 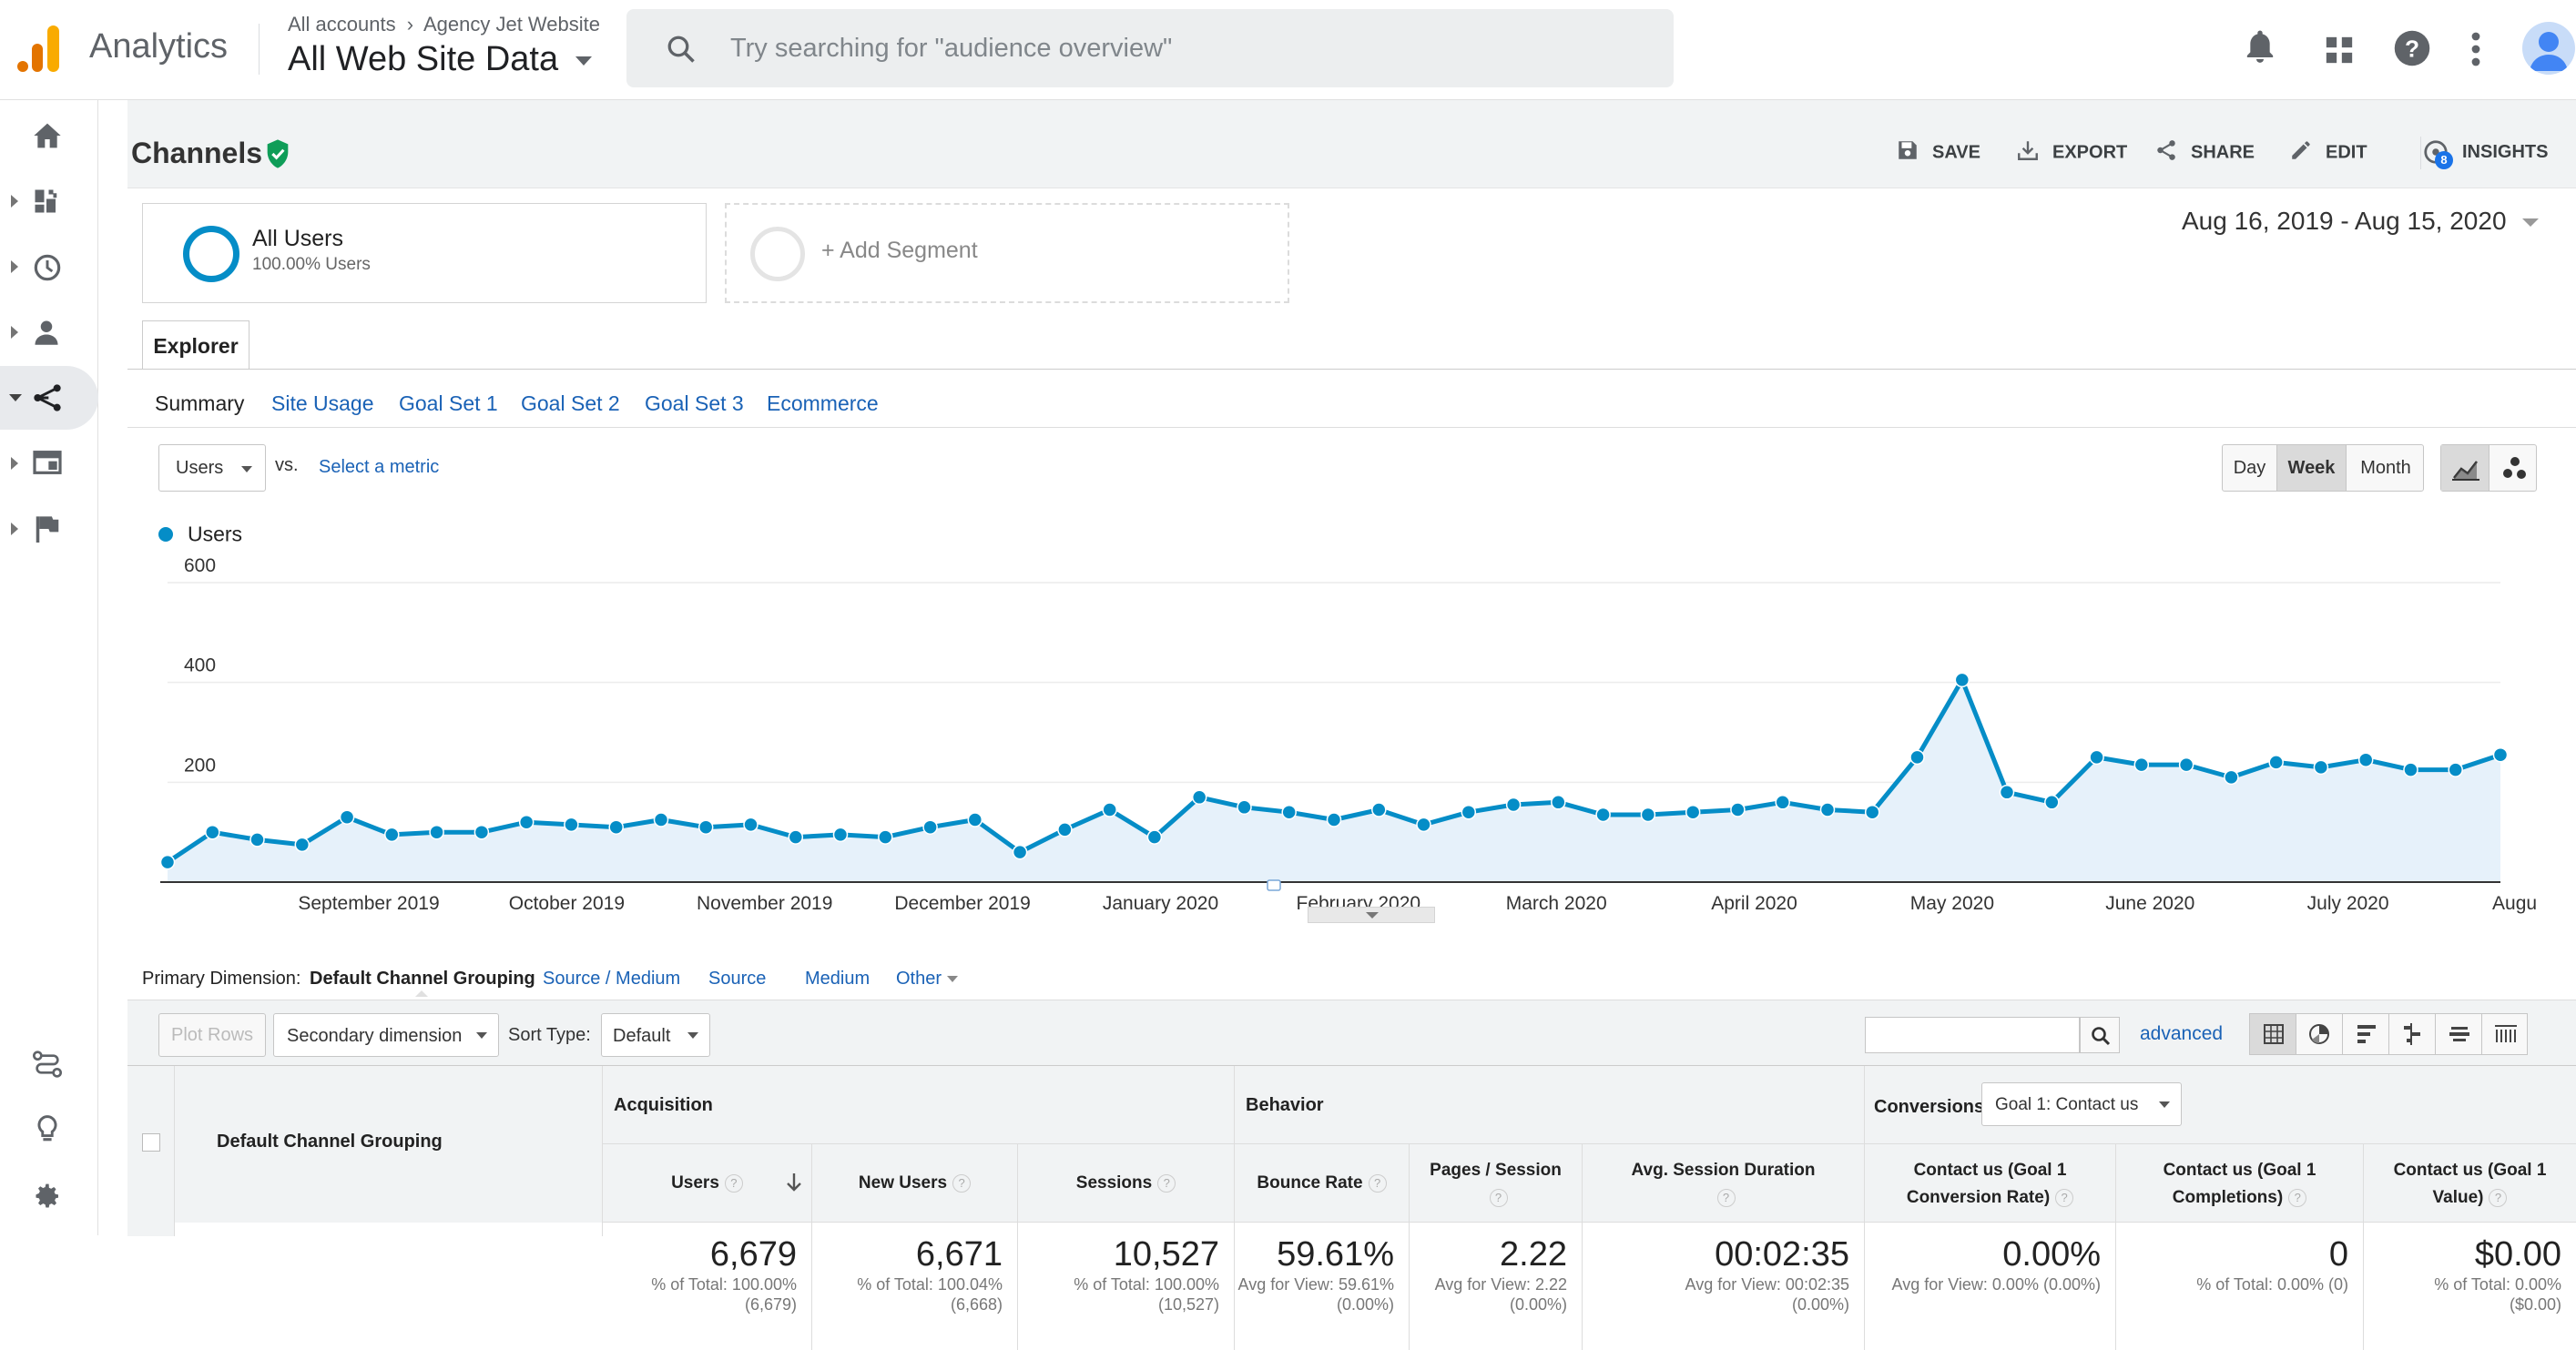 What do you see at coordinates (379, 467) in the screenshot?
I see `select-metric-link: Select a metric` at bounding box center [379, 467].